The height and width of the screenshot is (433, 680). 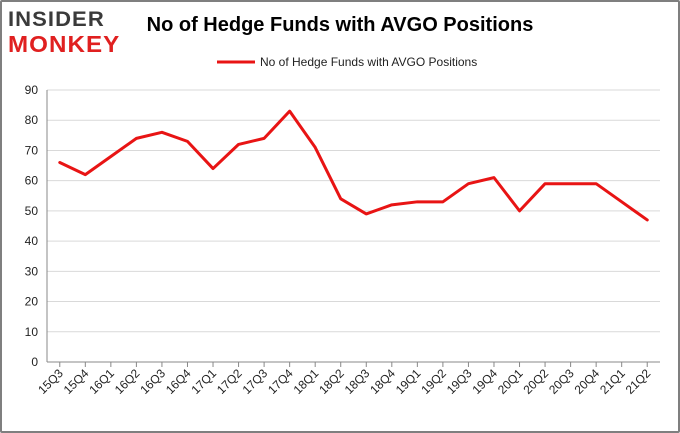 What do you see at coordinates (152, 381) in the screenshot?
I see `x-tick-label: 16Q3` at bounding box center [152, 381].